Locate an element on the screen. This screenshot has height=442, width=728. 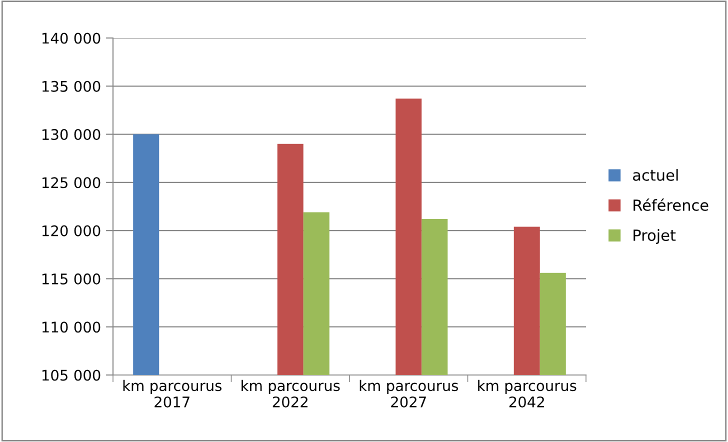
y-tick-label: 125 000 is located at coordinates (71, 182).